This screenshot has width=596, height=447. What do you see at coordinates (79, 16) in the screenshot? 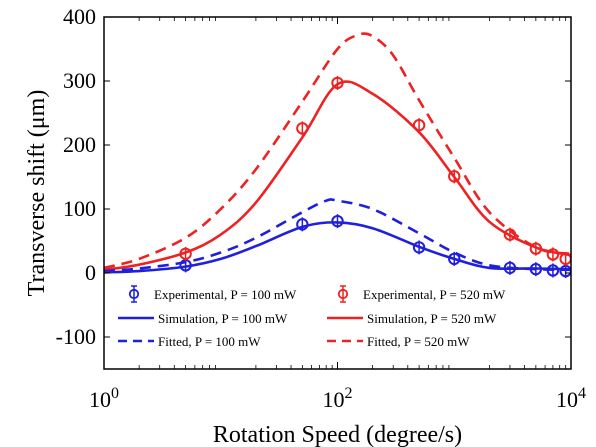
I see `y-tick-label: 400` at bounding box center [79, 16].